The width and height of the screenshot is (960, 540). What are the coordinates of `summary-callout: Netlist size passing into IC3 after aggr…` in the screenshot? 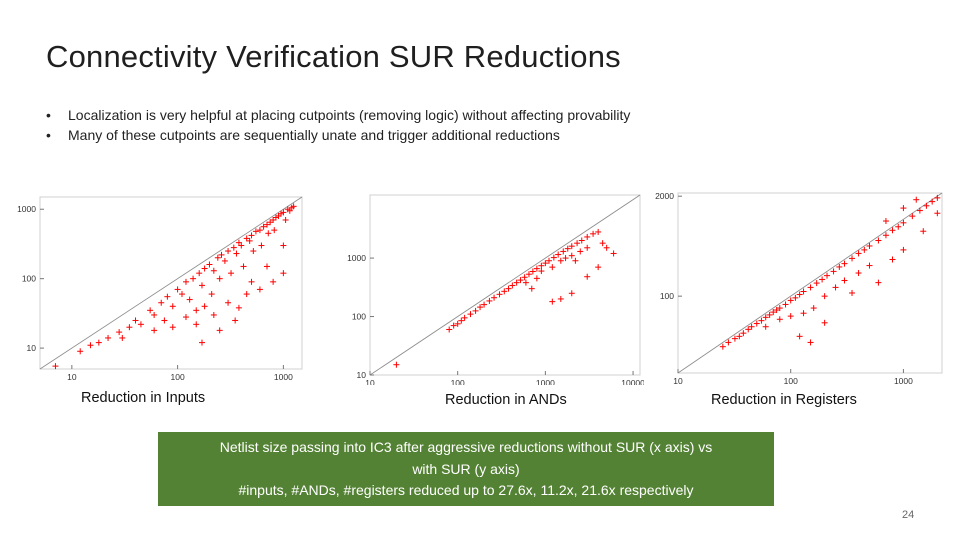 It's located at (466, 469).